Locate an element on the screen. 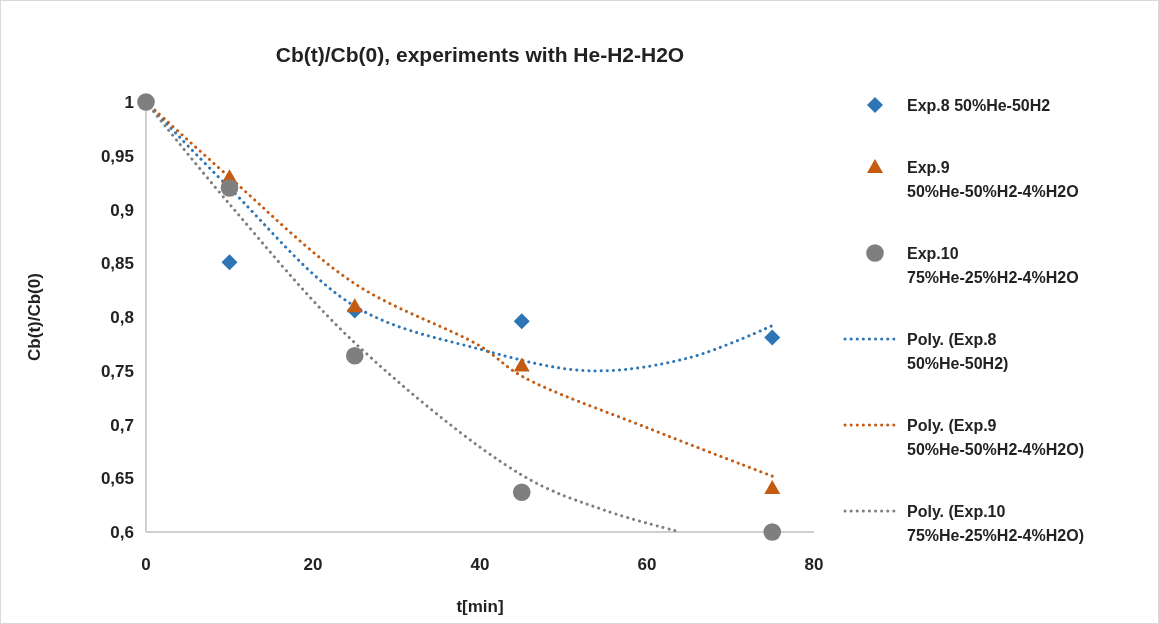  x-axis-title: t[min] is located at coordinates (480, 606).